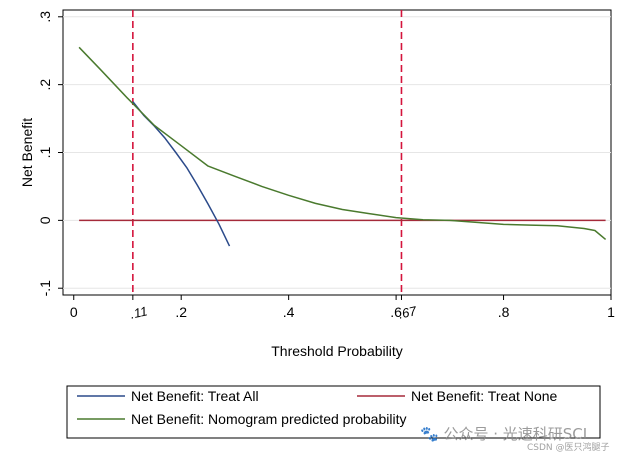 The width and height of the screenshot is (636, 457). I want to click on watermark-text: 🐾 公众号 · 光速科研SCI, so click(504, 434).